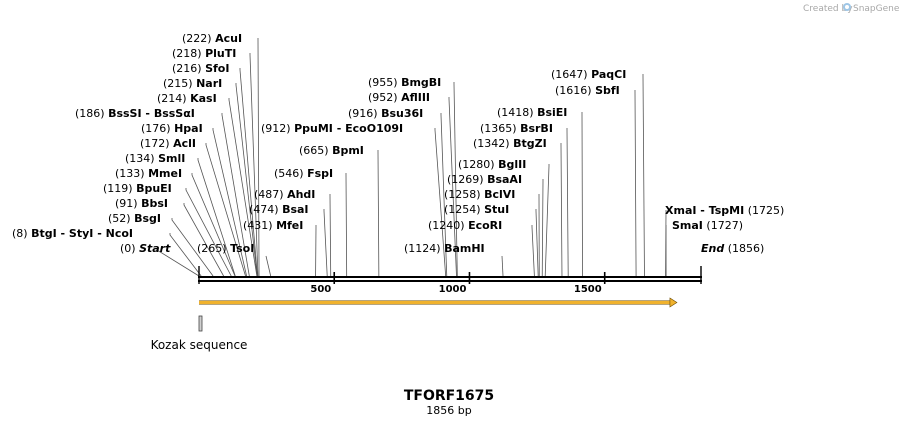 The image size is (900, 426). What do you see at coordinates (510, 143) in the screenshot?
I see `site-label-1342-btgzi: (1342) BtgZI` at bounding box center [510, 143].